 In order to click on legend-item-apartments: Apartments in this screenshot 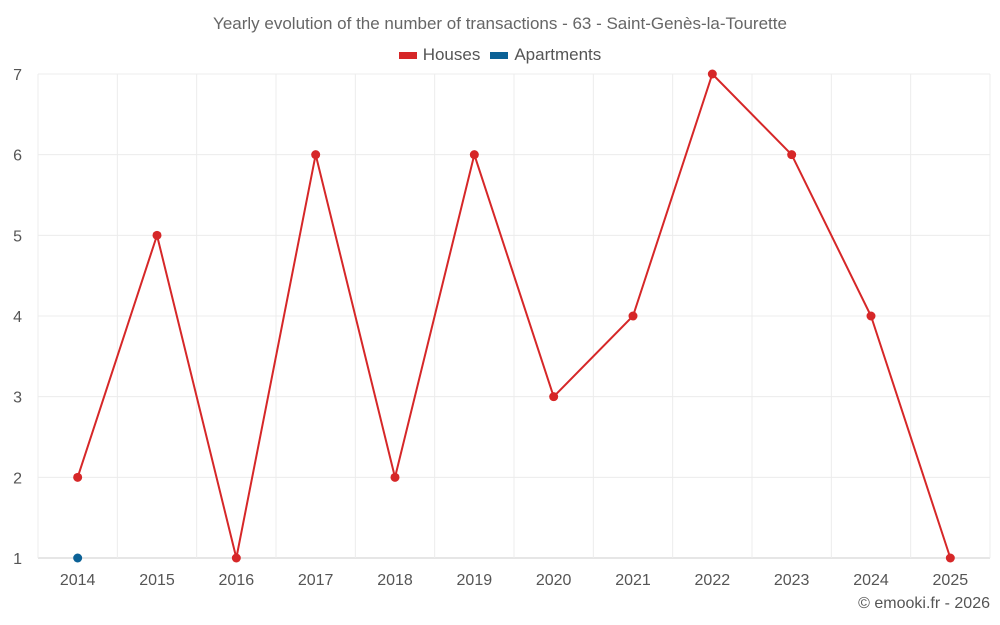, I will do `click(545, 55)`.